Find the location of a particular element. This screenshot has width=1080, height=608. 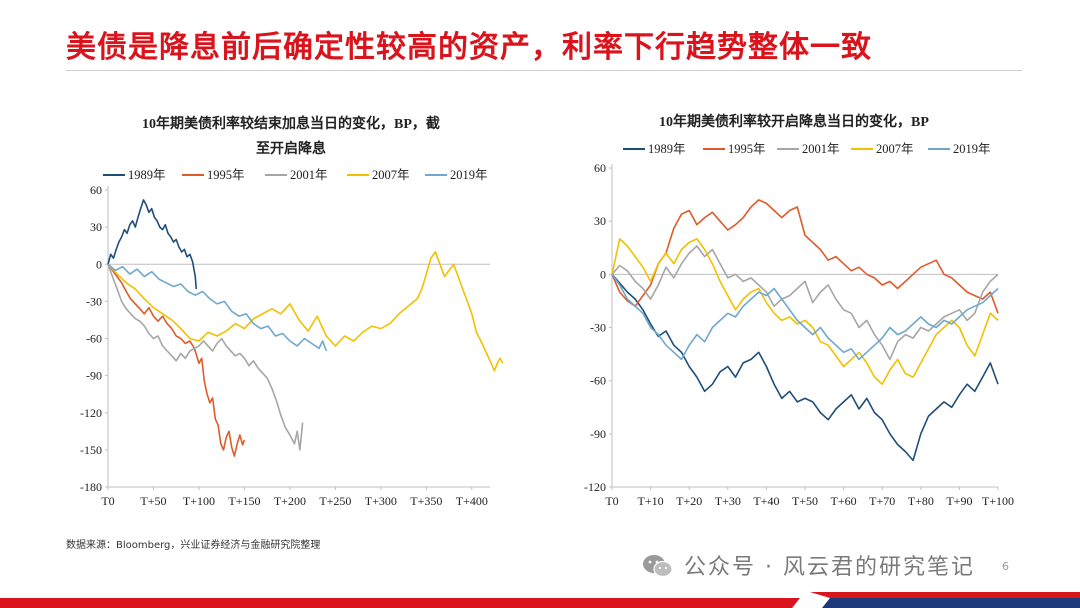

x-tick-label: T+300 is located at coordinates (381, 501).